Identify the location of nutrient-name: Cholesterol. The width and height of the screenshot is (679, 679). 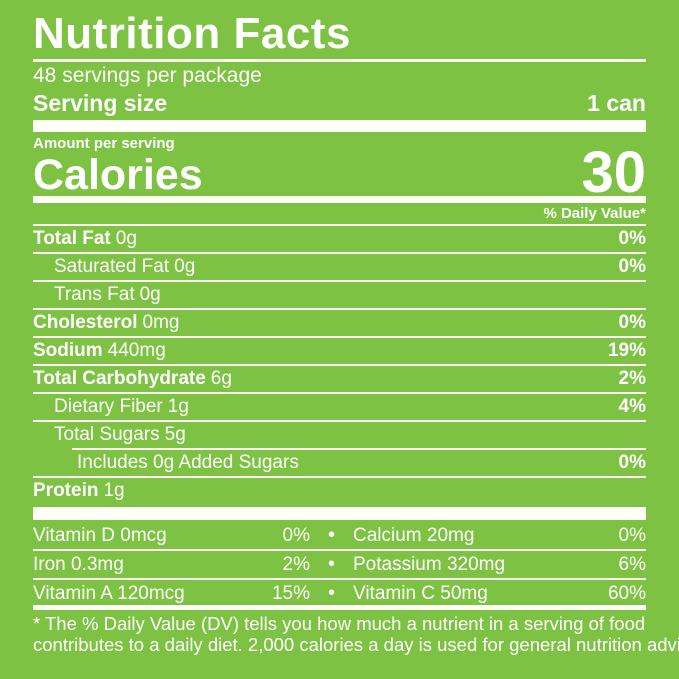
(85, 322).